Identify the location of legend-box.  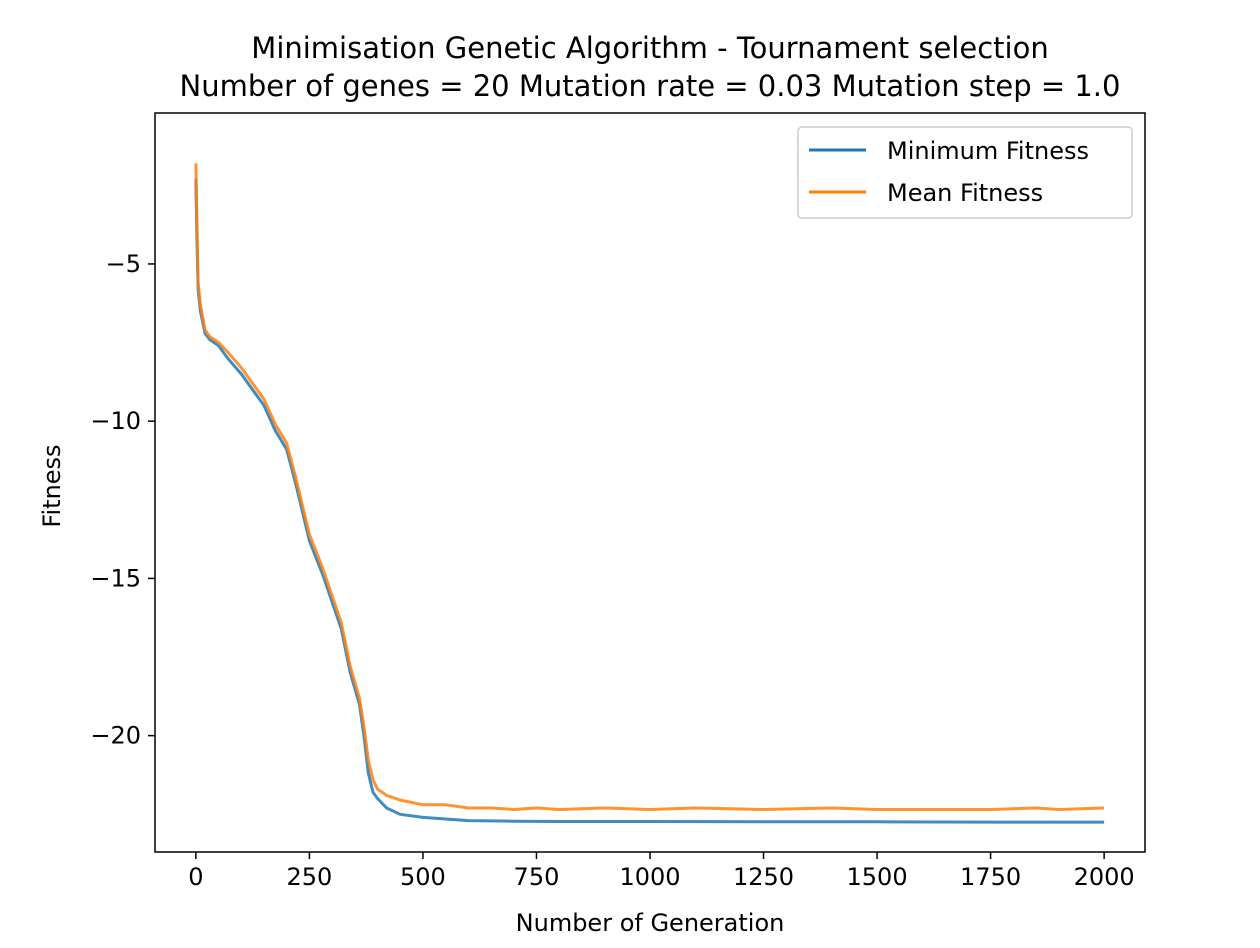
(965, 172).